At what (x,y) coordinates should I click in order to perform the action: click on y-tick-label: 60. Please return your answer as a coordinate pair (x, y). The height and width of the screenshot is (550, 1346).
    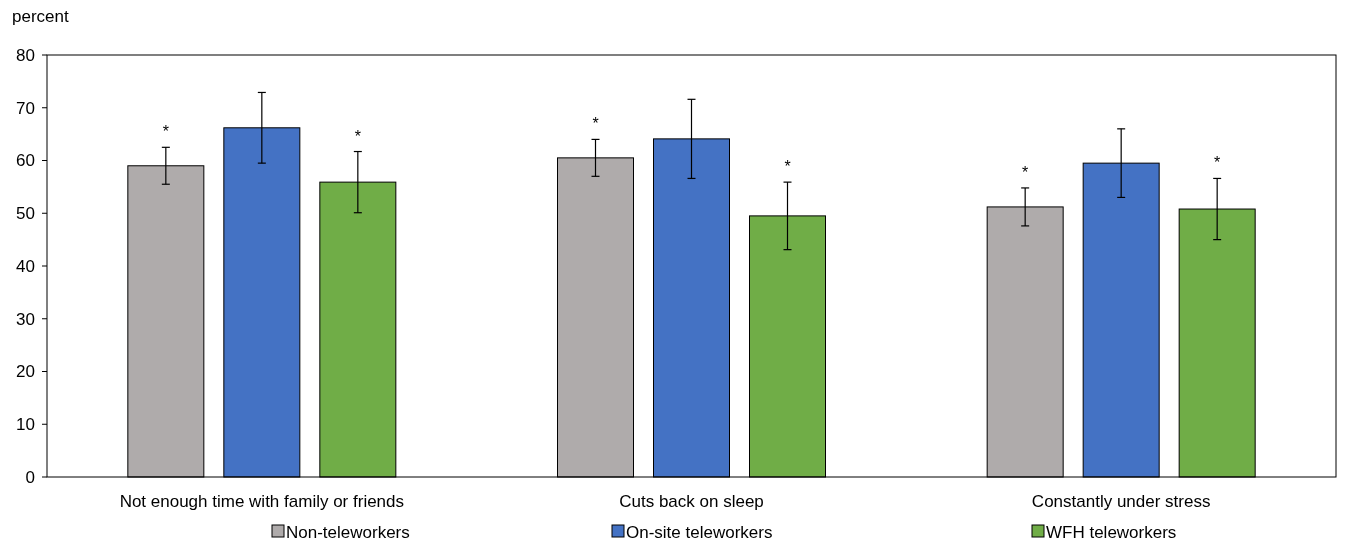
    Looking at the image, I should click on (25, 161).